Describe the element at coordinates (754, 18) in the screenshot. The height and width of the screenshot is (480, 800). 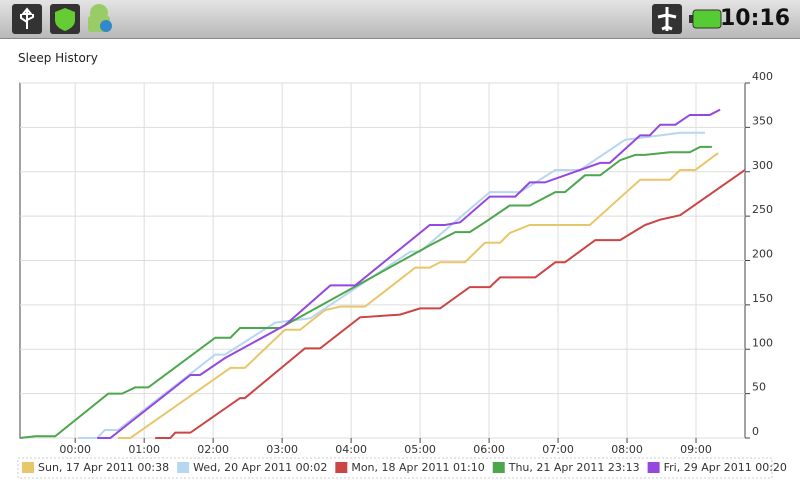
I see `clock: 10:16` at that location.